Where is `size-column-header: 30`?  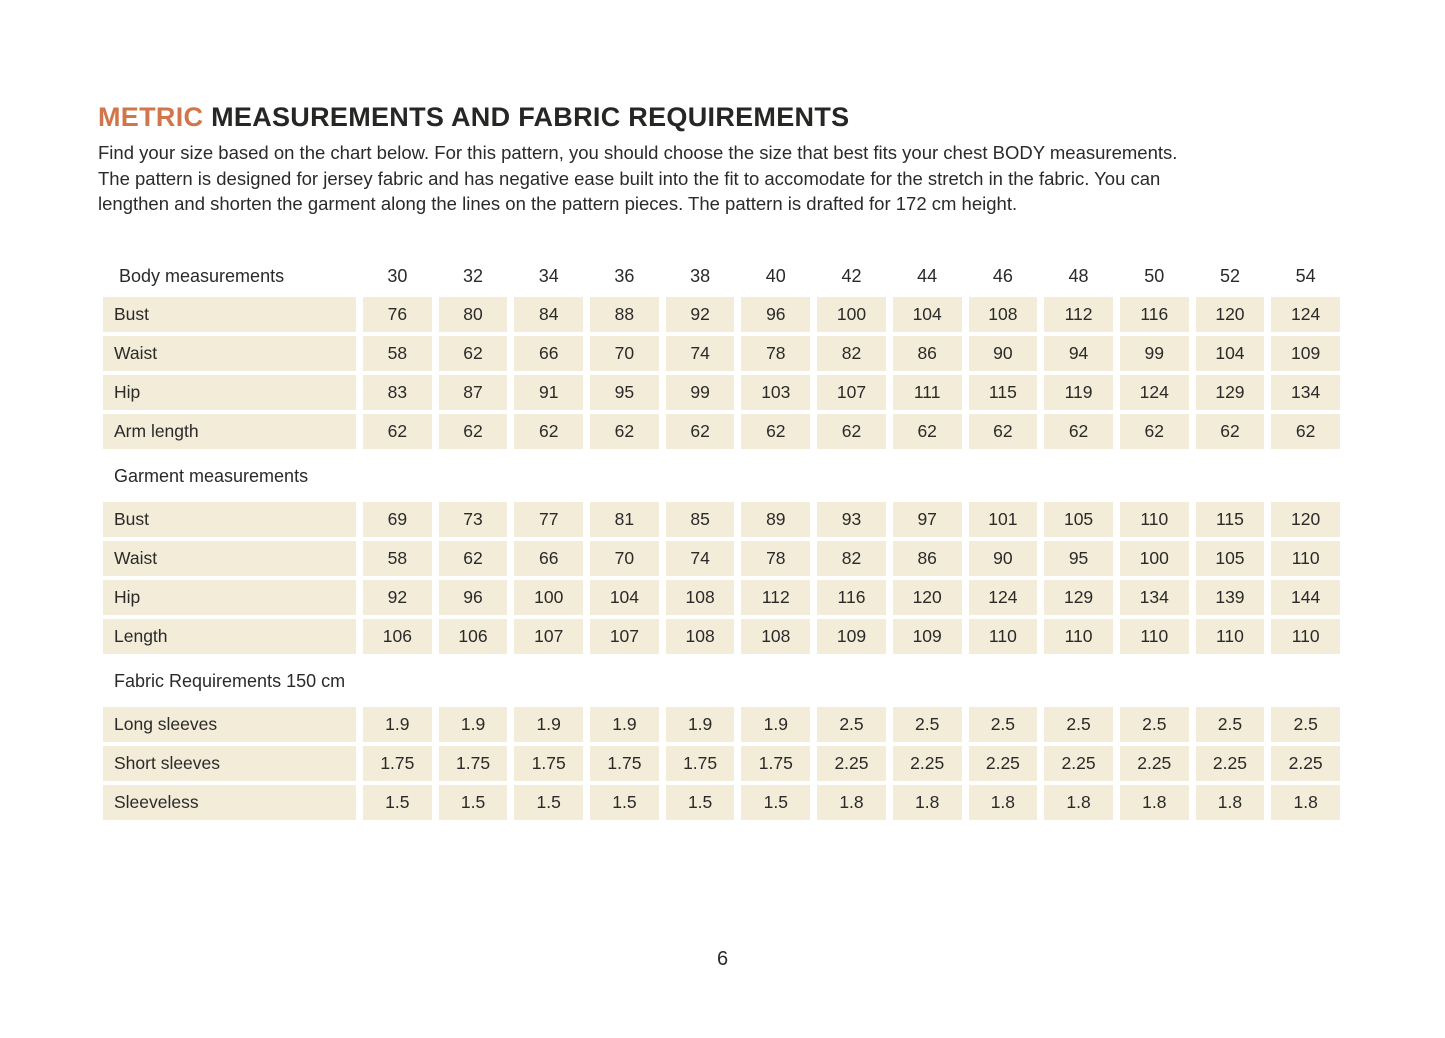
size-column-header: 30 is located at coordinates (397, 276).